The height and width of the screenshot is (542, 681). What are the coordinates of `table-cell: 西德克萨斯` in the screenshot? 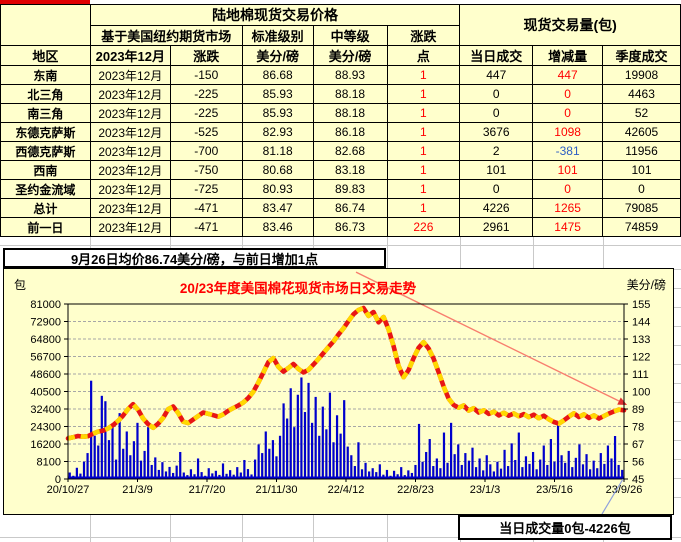 It's located at (45, 151).